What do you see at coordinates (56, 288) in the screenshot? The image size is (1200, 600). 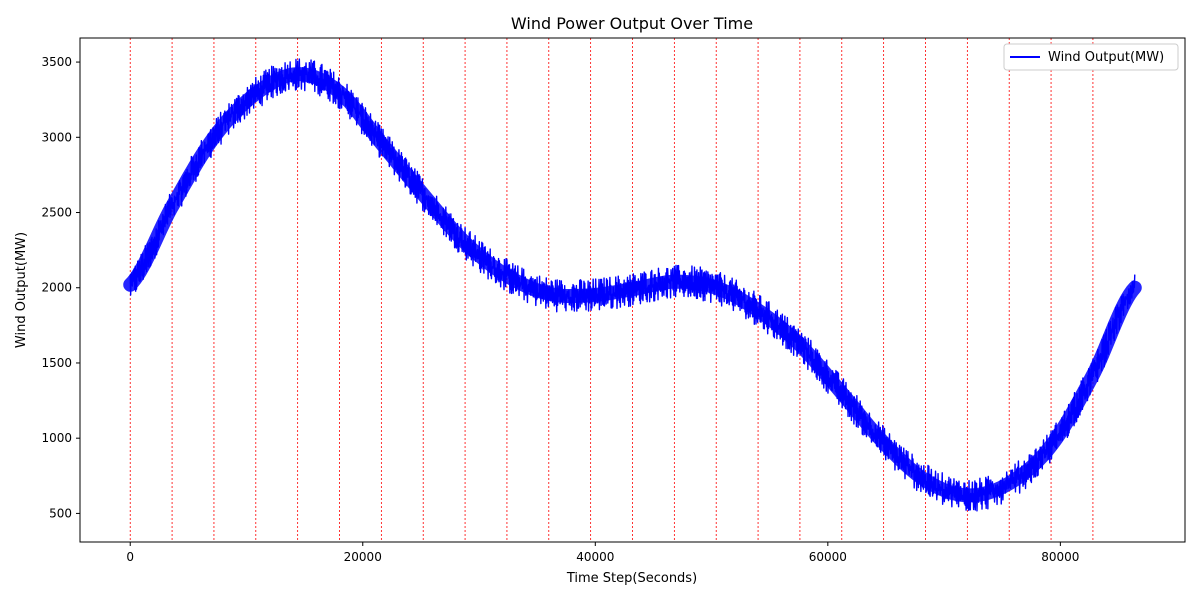 I see `y-tick-label: 2000` at bounding box center [56, 288].